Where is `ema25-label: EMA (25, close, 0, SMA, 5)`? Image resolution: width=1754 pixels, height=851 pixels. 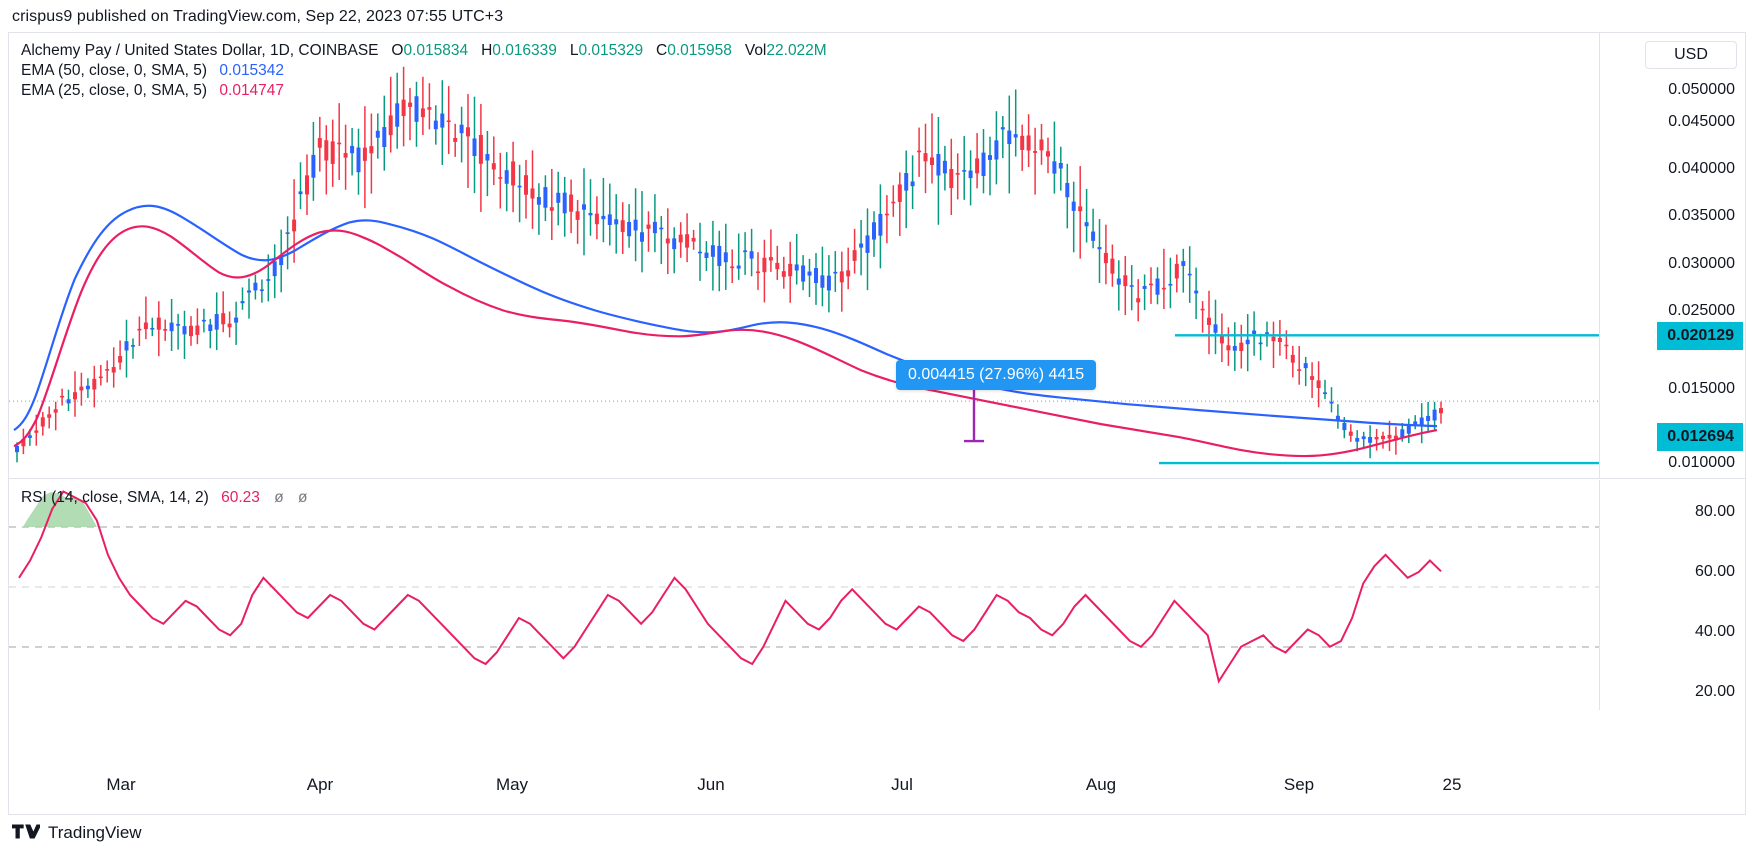
ema25-label: EMA (25, close, 0, SMA, 5) is located at coordinates (114, 90).